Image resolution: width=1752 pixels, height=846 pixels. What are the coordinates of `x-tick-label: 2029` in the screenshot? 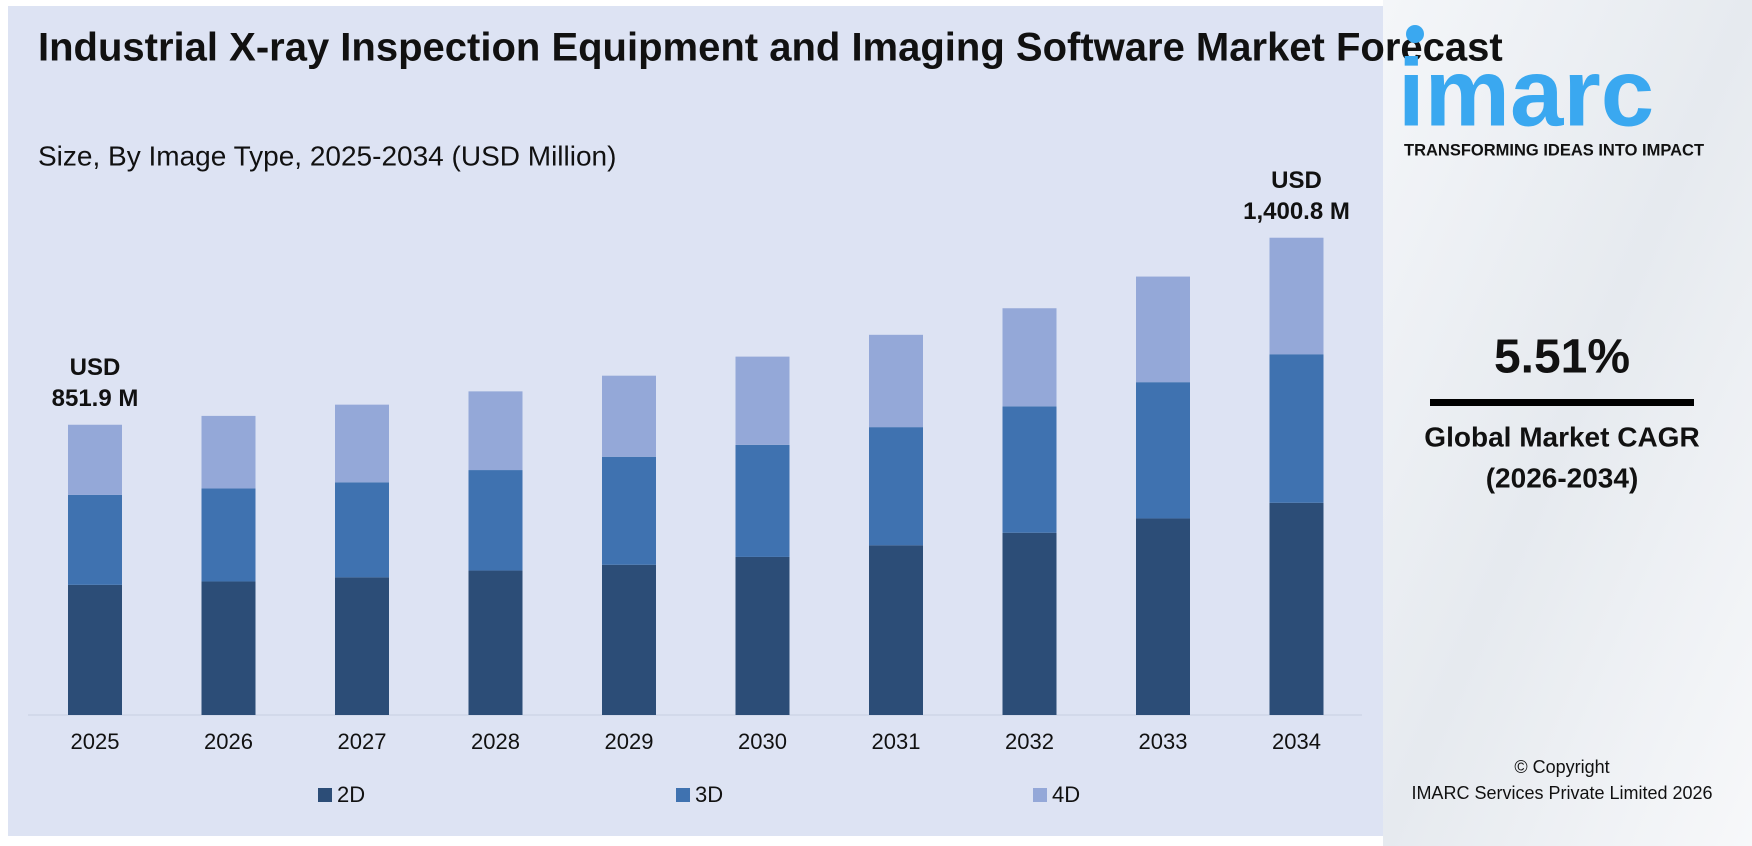 It's located at (629, 741).